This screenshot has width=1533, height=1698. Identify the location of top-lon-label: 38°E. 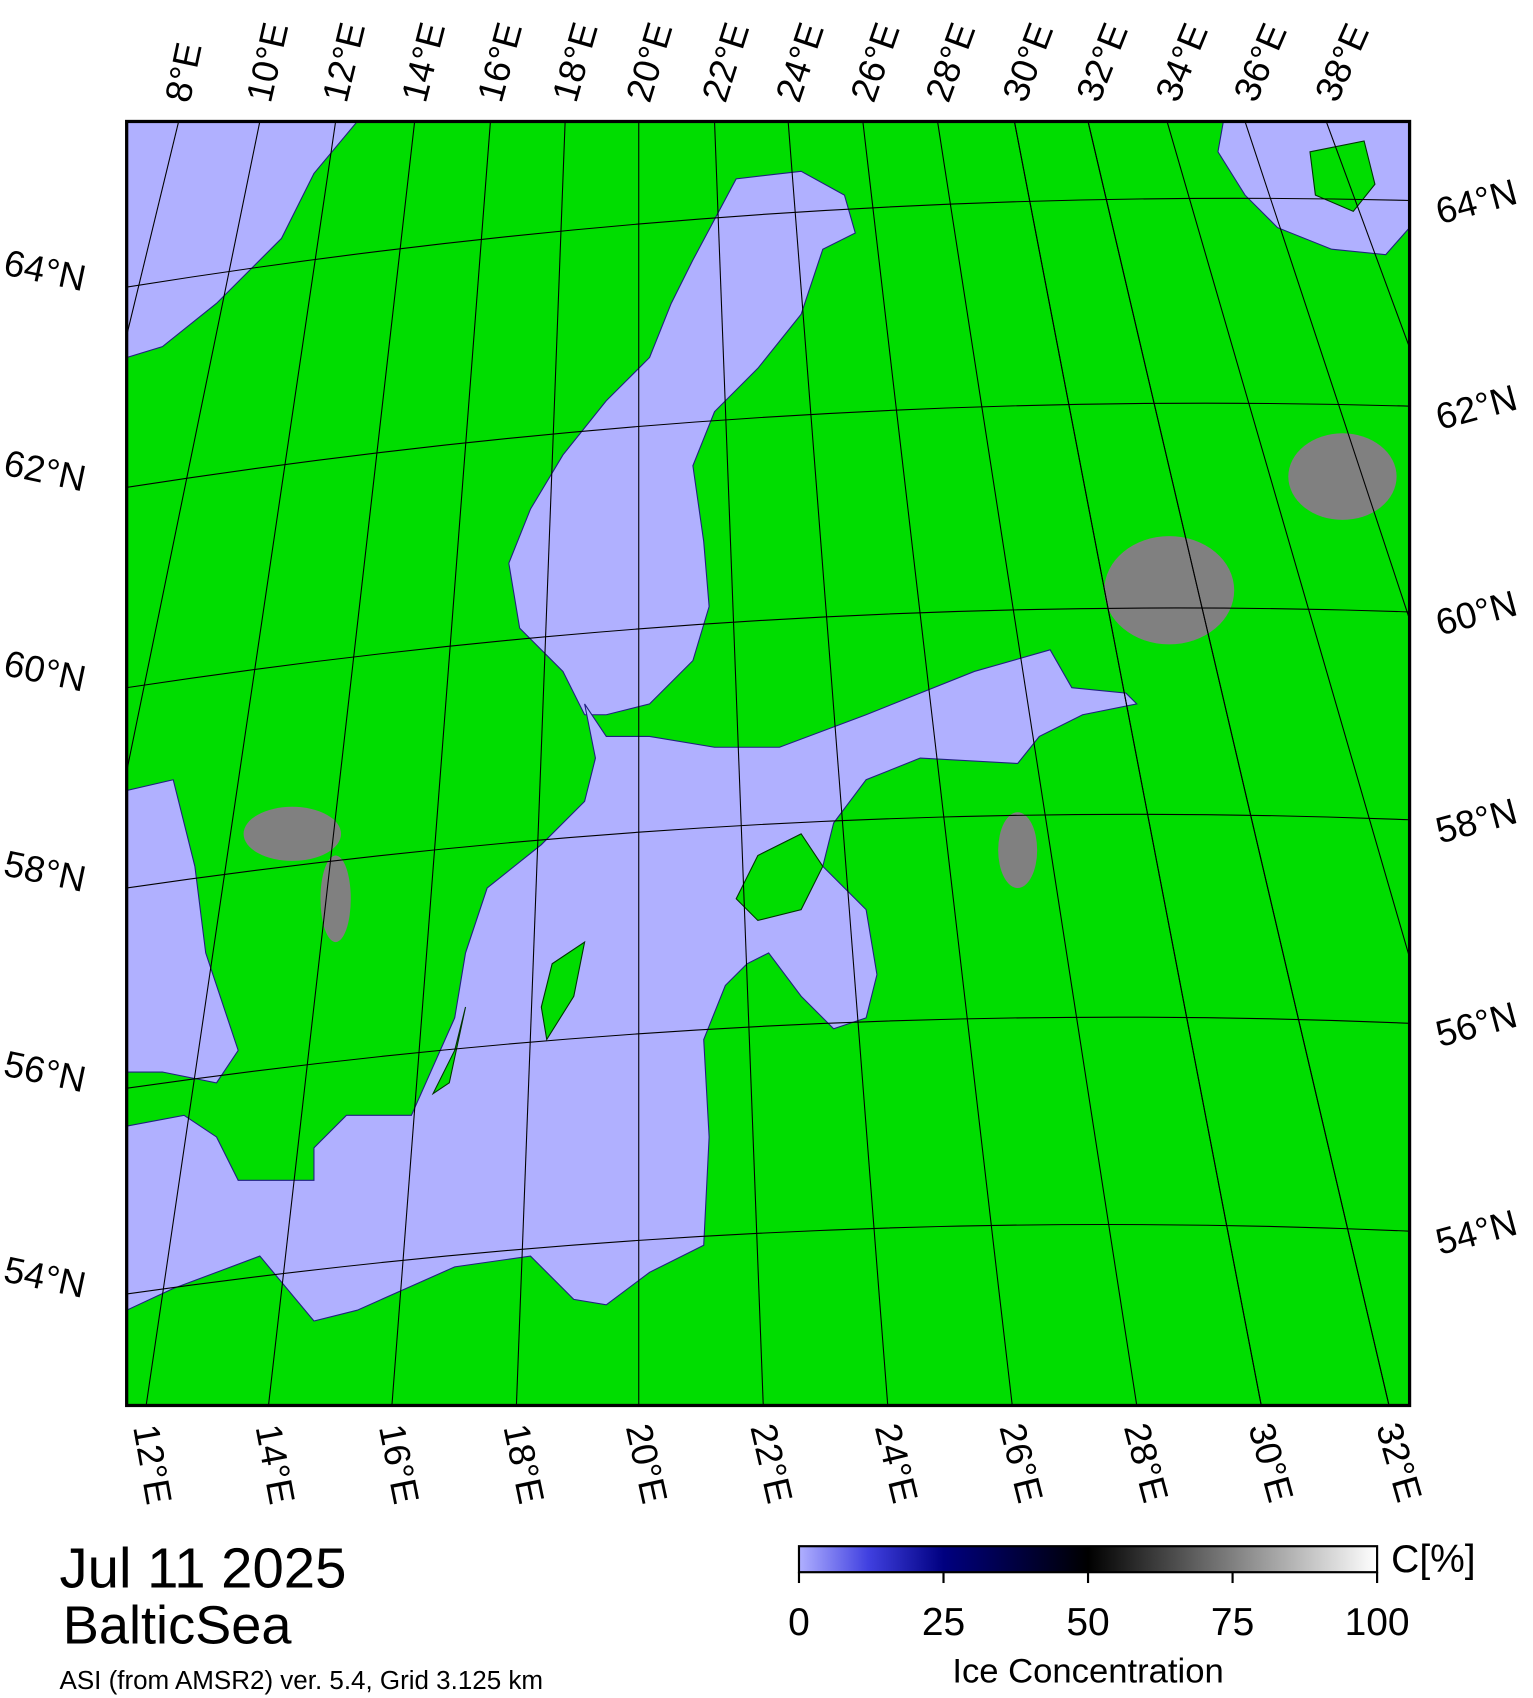
(1342, 62).